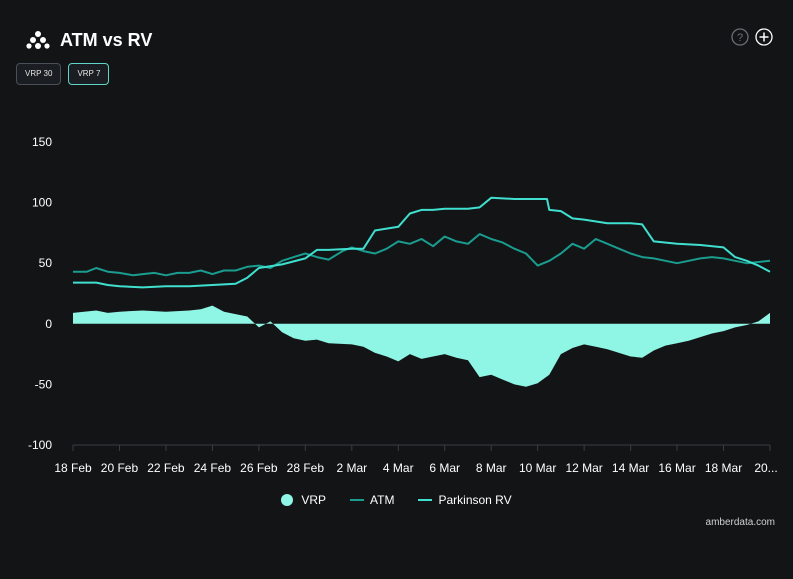  What do you see at coordinates (764, 37) in the screenshot?
I see `add-icon` at bounding box center [764, 37].